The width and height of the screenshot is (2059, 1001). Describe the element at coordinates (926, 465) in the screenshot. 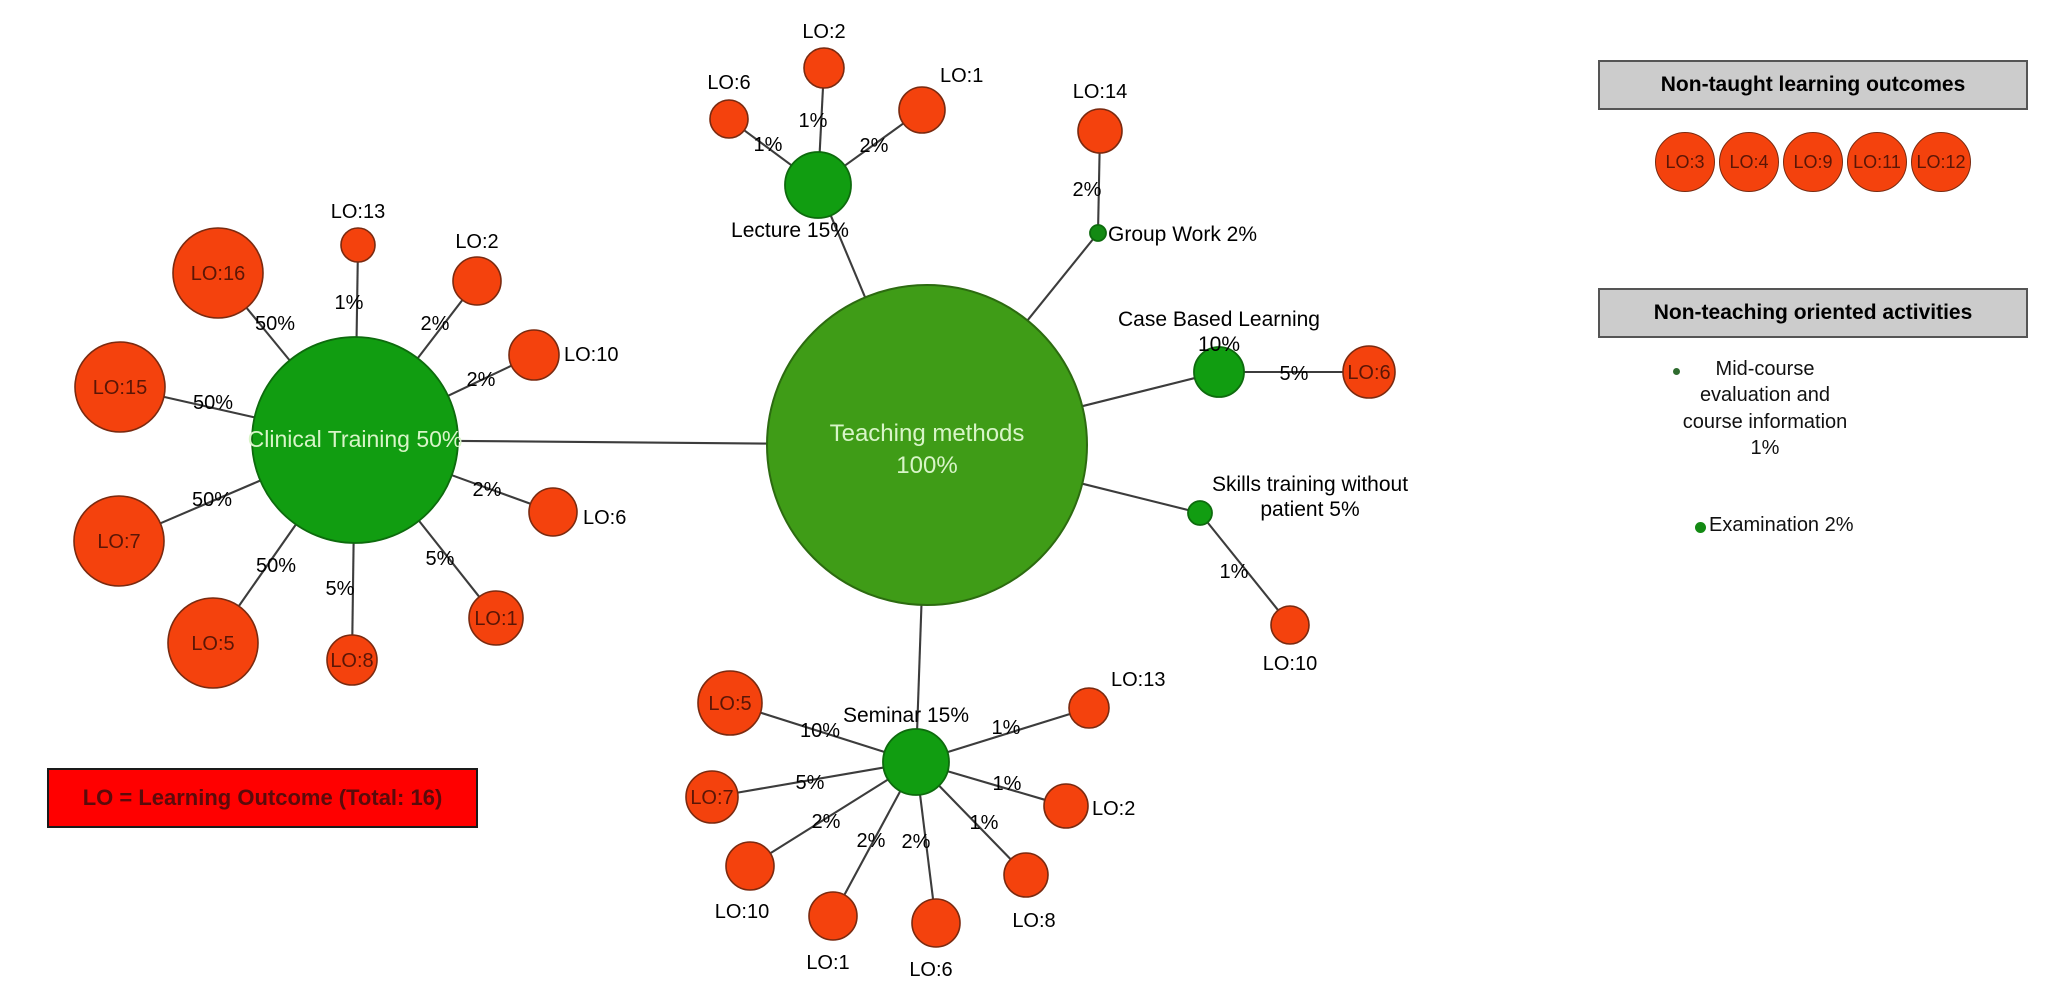

I see `teaching-methods-percent: 100%` at that location.